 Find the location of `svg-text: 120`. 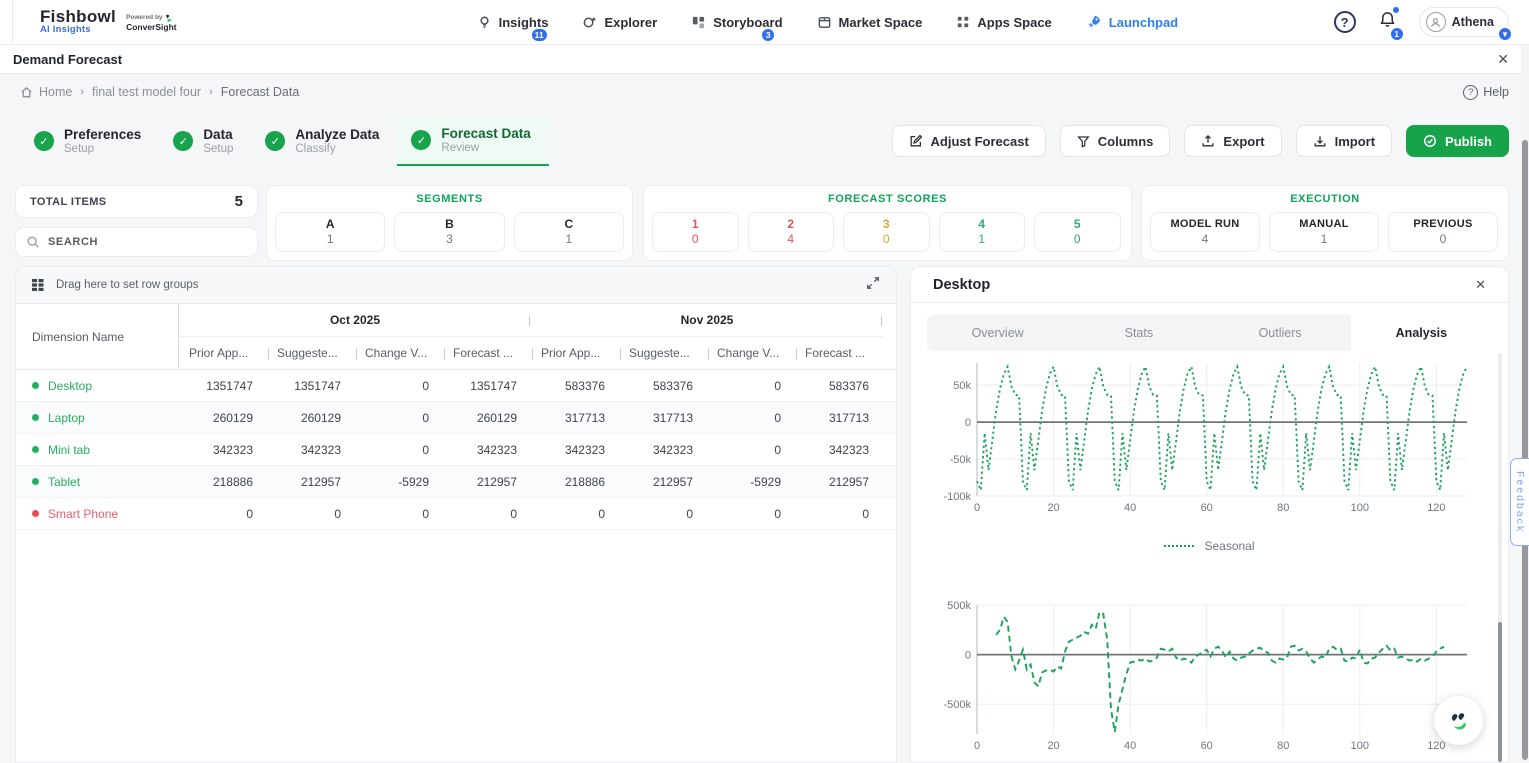

svg-text: 120 is located at coordinates (1436, 746).